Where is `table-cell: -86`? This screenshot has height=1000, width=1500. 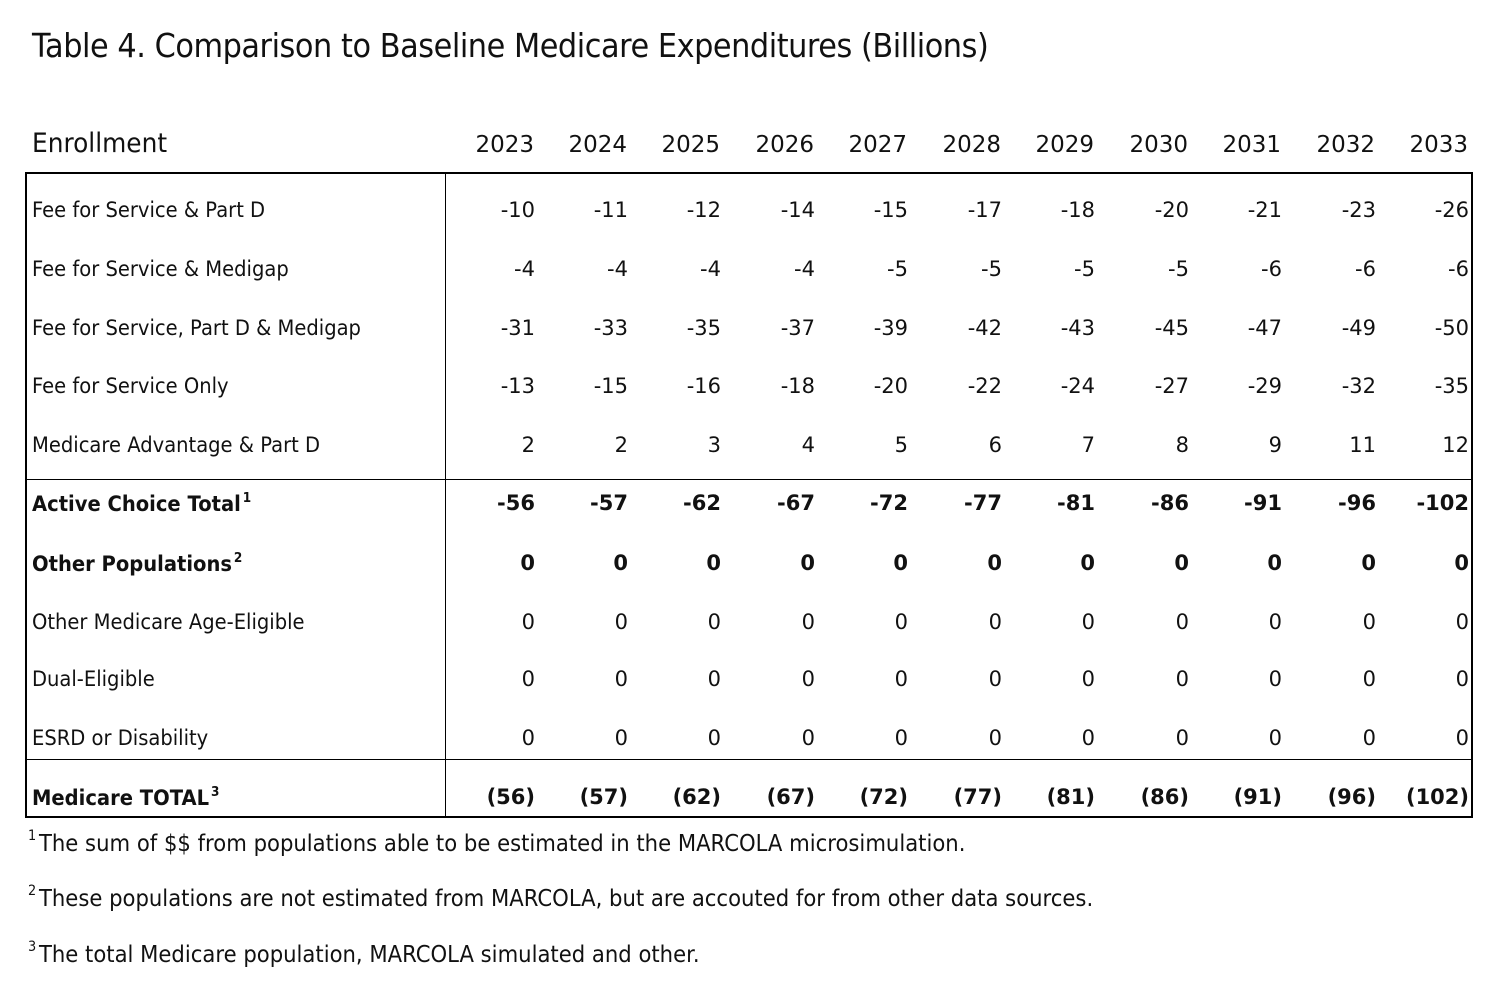 table-cell: -86 is located at coordinates (1170, 503).